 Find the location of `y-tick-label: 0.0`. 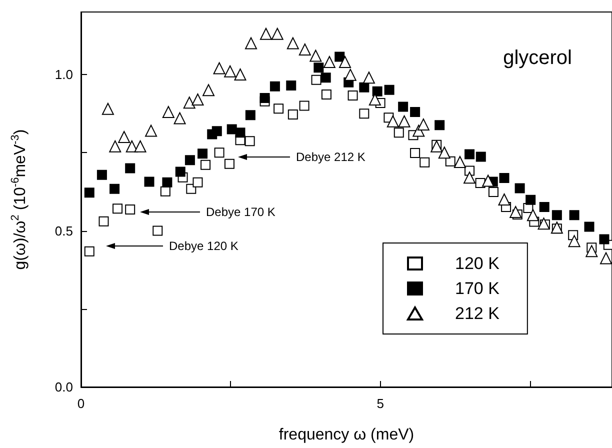

y-tick-label: 0.0 is located at coordinates (63, 387).